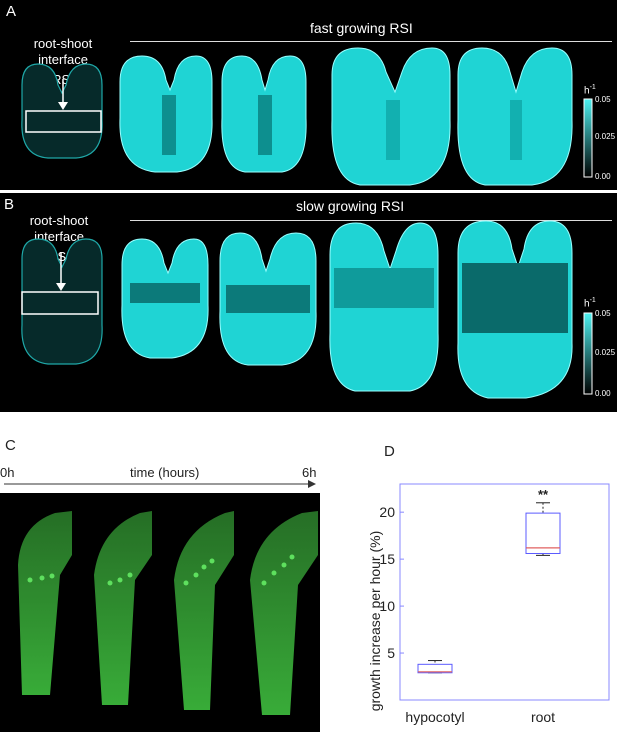  I want to click on box-hypocotyl, so click(435, 668).